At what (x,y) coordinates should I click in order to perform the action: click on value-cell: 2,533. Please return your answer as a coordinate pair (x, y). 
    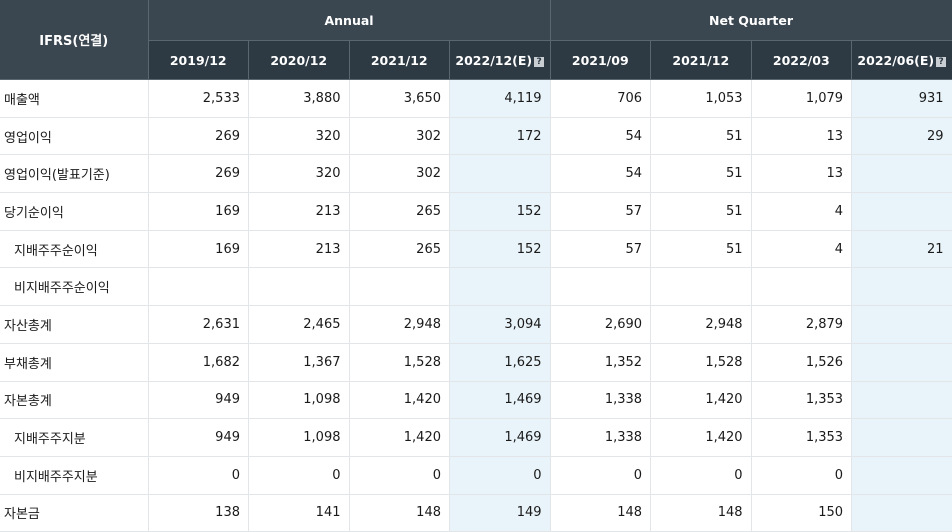
    Looking at the image, I should click on (198, 98).